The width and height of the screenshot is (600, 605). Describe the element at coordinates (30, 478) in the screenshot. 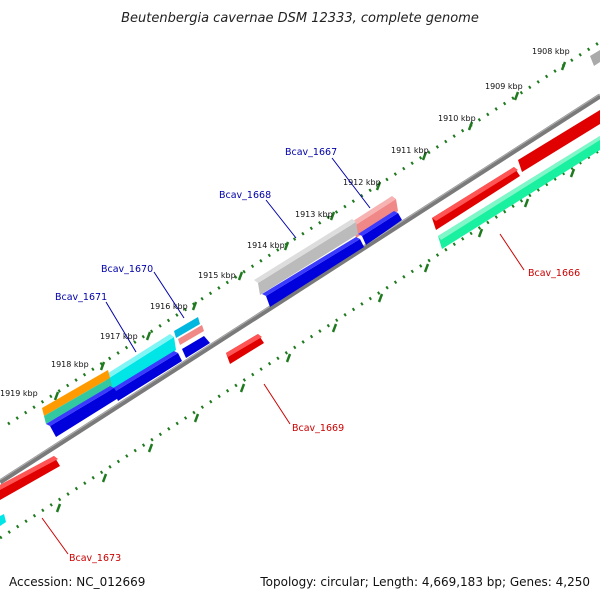

I see `feature-Bcav_1673-gene` at that location.